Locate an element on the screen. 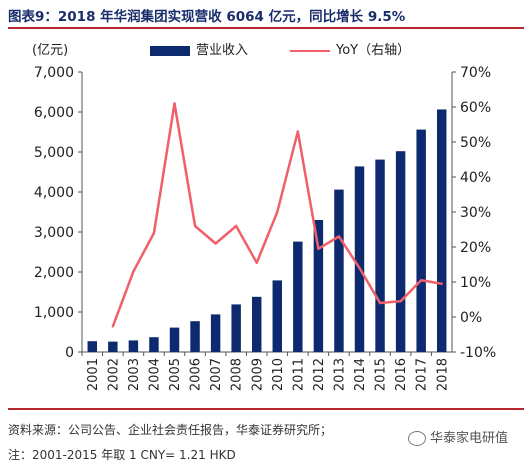  x-tick-label: 2004 is located at coordinates (154, 374).